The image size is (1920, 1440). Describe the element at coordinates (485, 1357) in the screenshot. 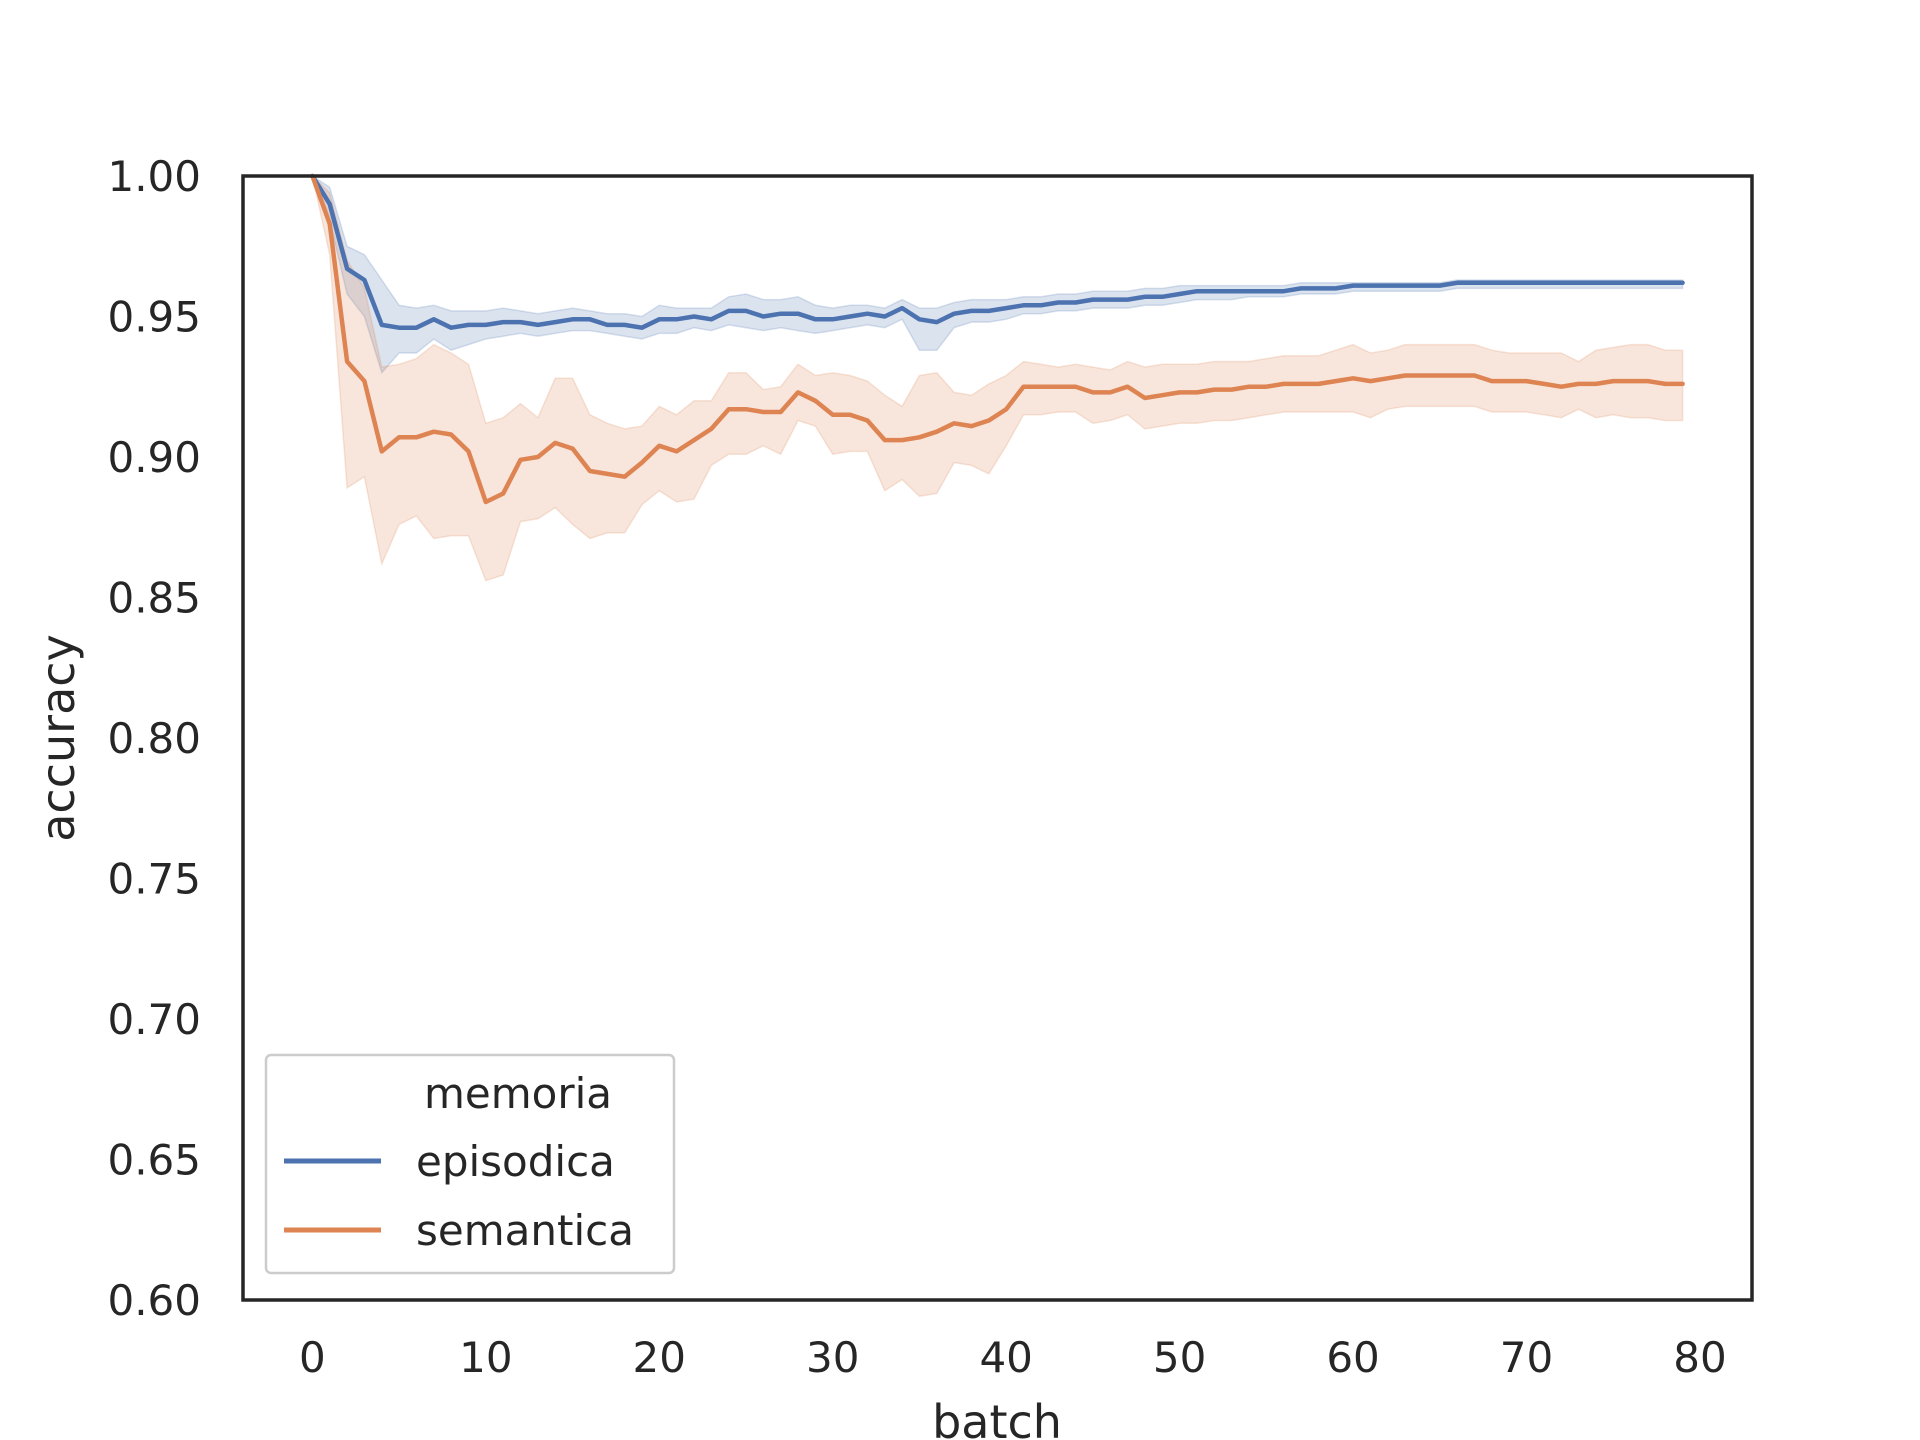

I see `x-tick-label: 10` at that location.